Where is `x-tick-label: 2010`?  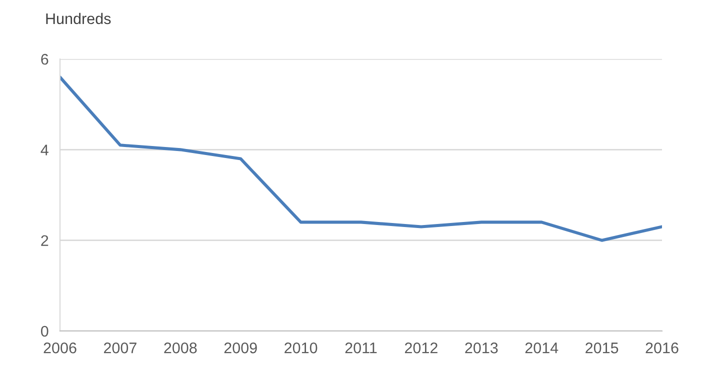
x-tick-label: 2010 is located at coordinates (301, 348).